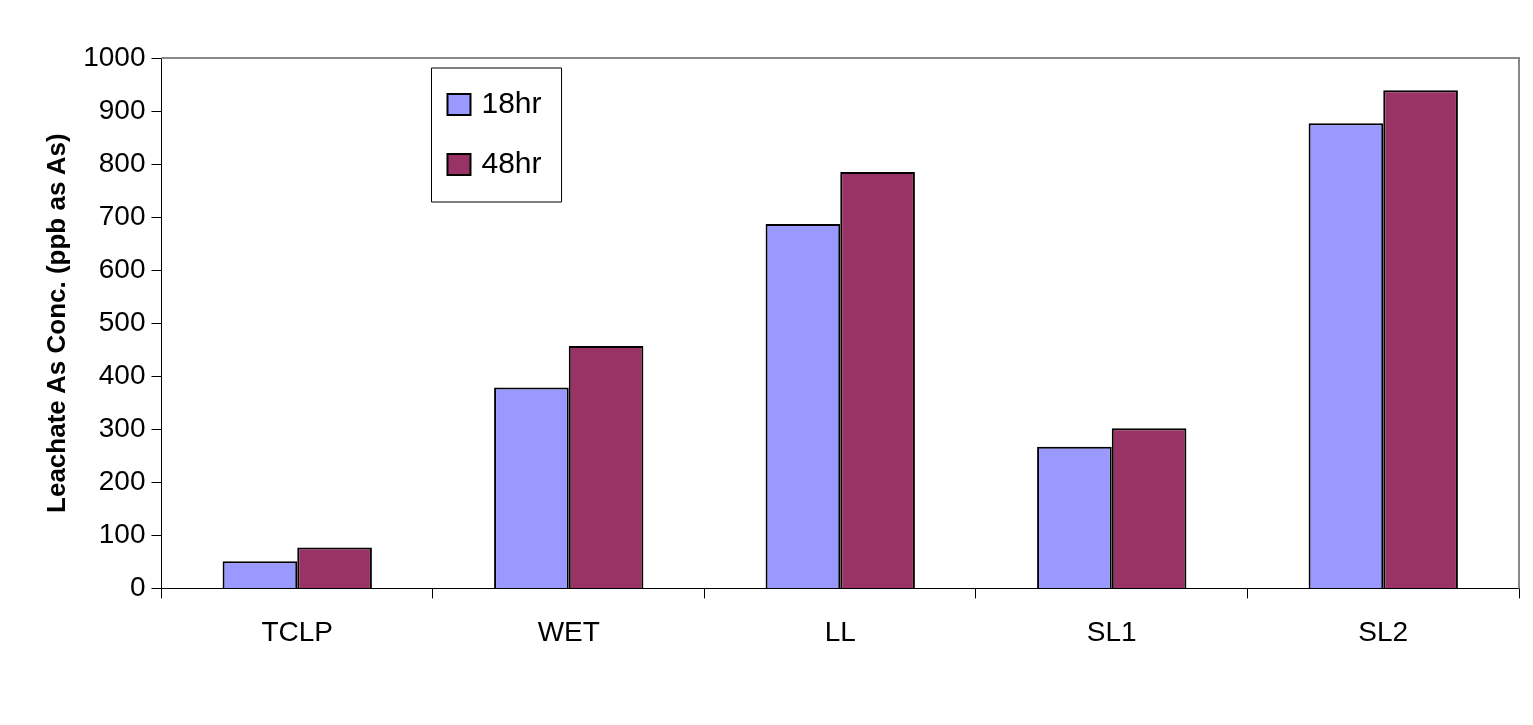 This screenshot has height=725, width=1533. Describe the element at coordinates (568, 631) in the screenshot. I see `x-tick-label: WET` at that location.